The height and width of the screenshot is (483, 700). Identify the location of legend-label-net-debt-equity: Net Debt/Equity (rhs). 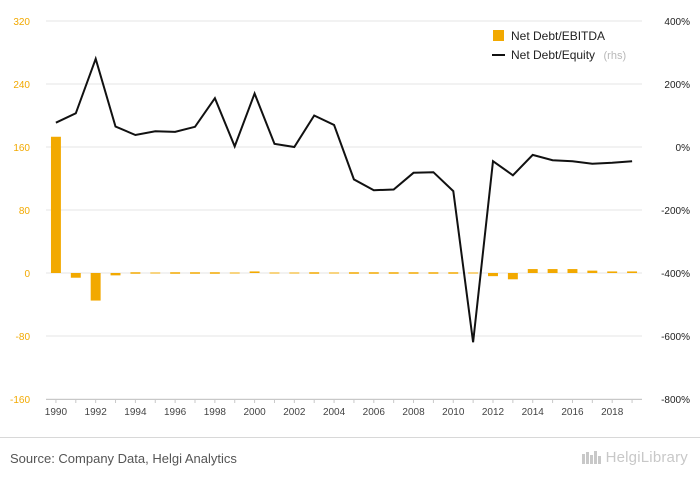
(568, 54).